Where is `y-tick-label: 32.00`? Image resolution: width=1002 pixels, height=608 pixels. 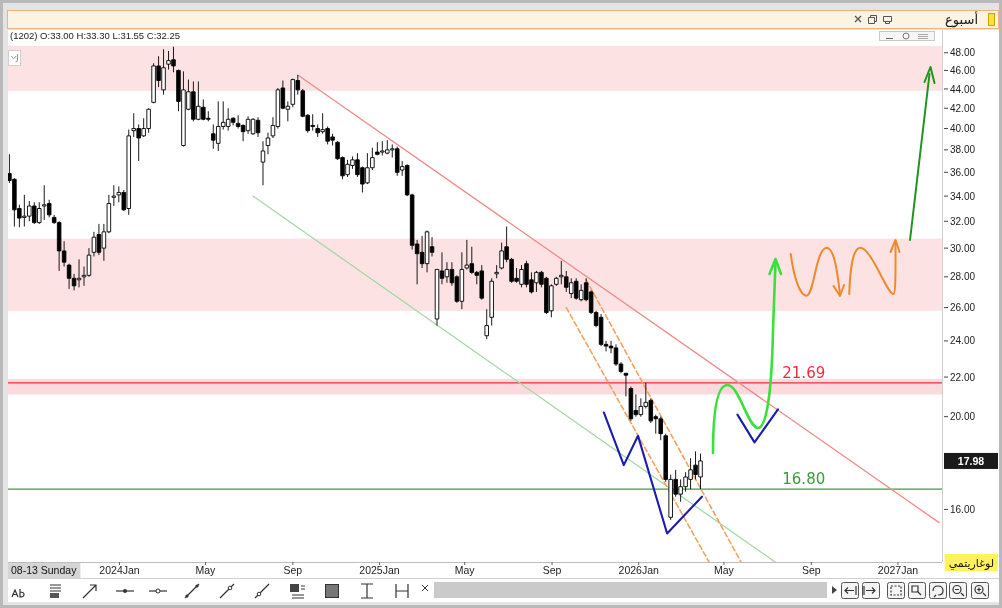
y-tick-label: 32.00 is located at coordinates (963, 221).